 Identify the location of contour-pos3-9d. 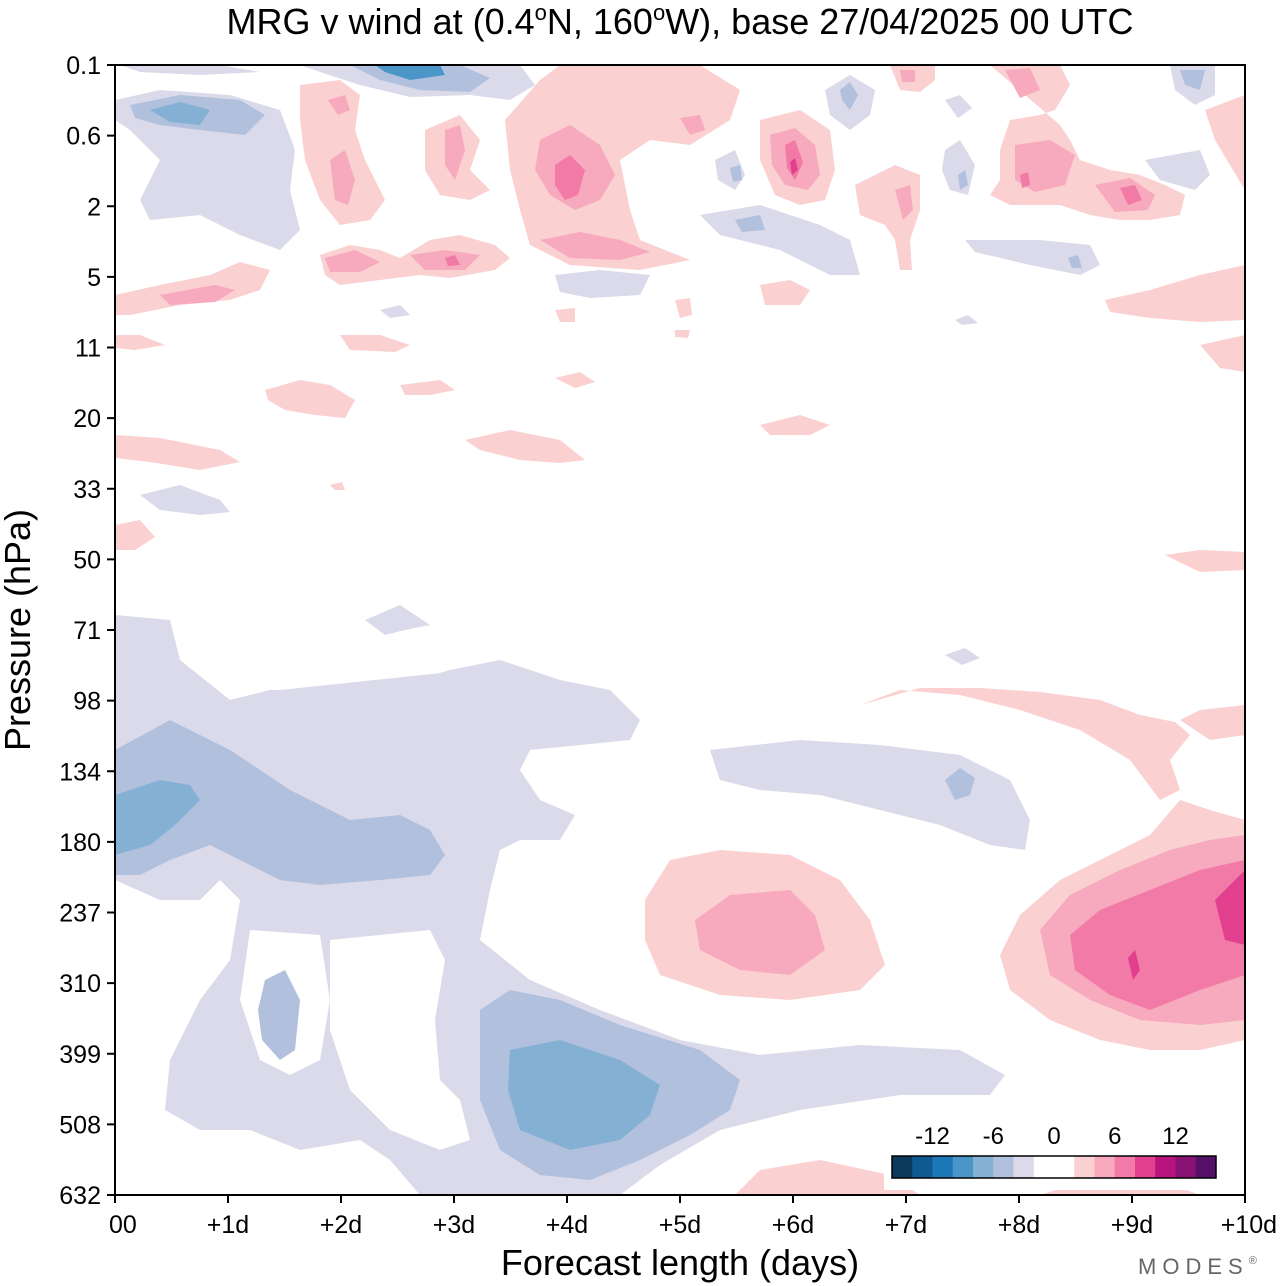
(1157, 935).